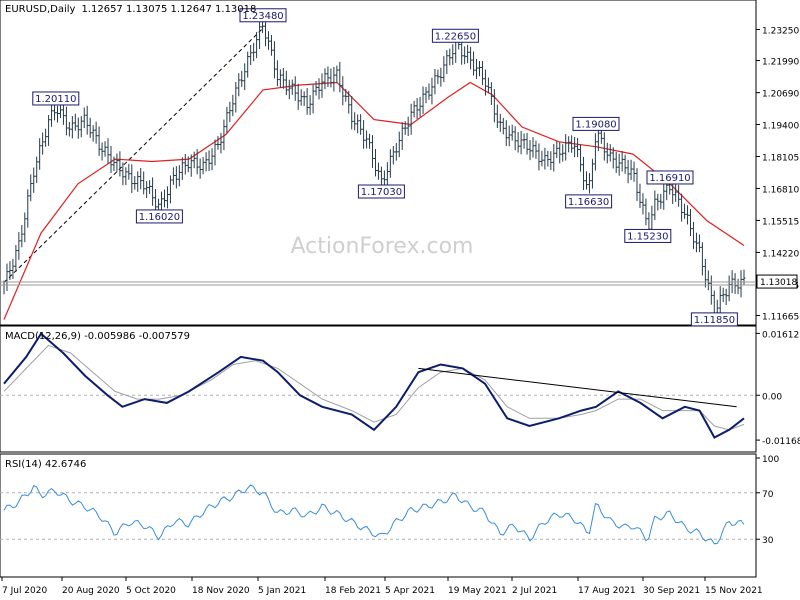 The width and height of the screenshot is (800, 600). I want to click on price-tick-label: 1.19400, so click(780, 127).